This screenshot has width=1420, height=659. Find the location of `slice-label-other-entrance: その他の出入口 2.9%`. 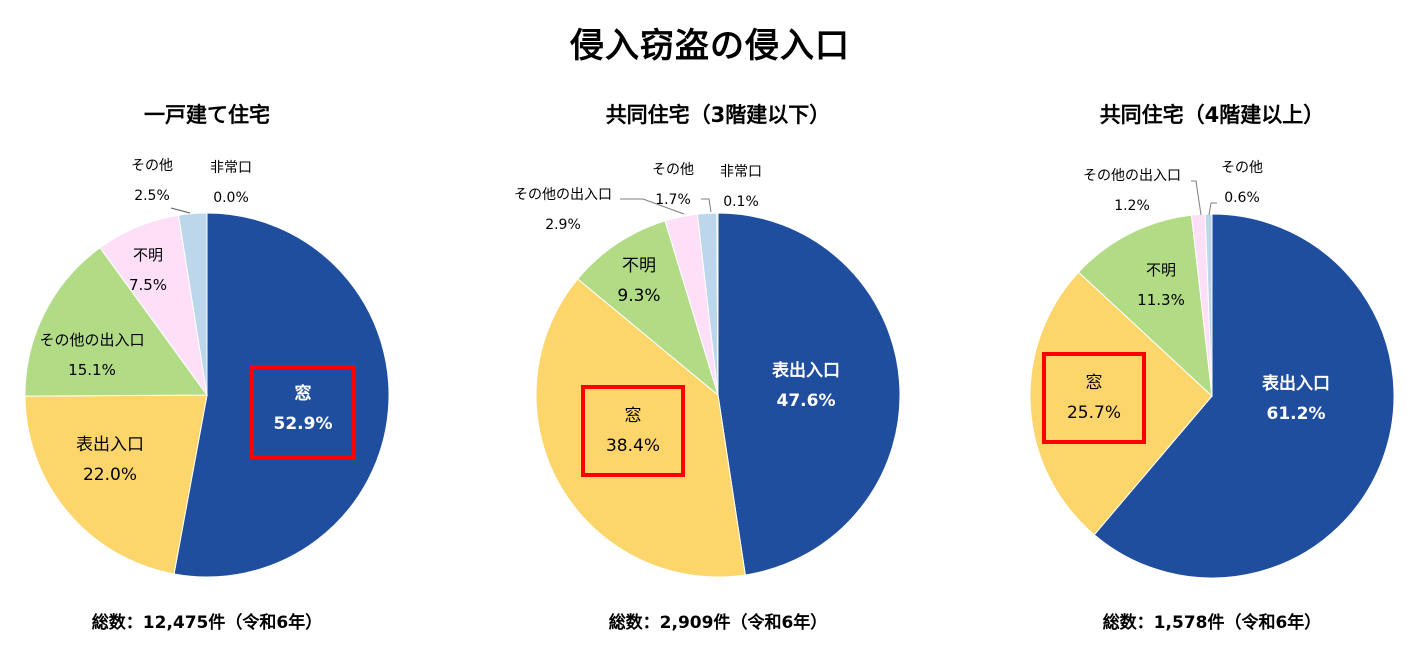

slice-label-other-entrance: その他の出入口 2.9% is located at coordinates (563, 210).